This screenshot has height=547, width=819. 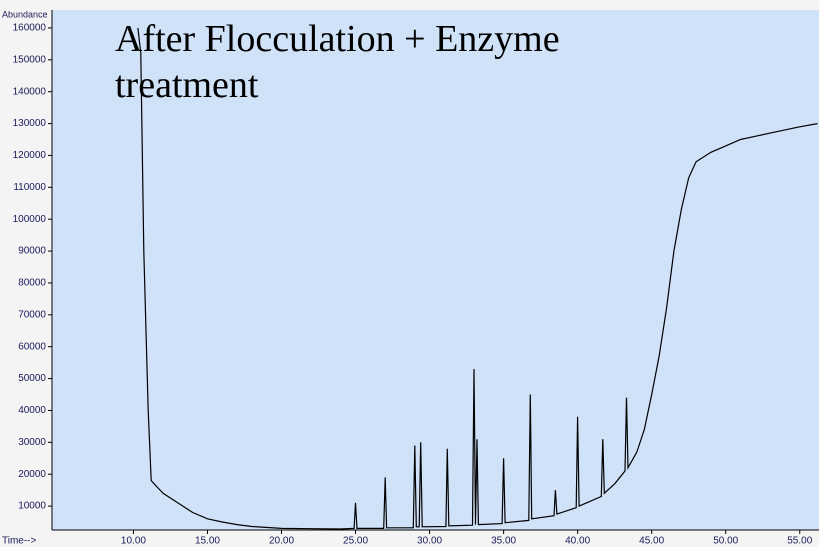 I want to click on y-tick-label: 70000, so click(x=32, y=314).